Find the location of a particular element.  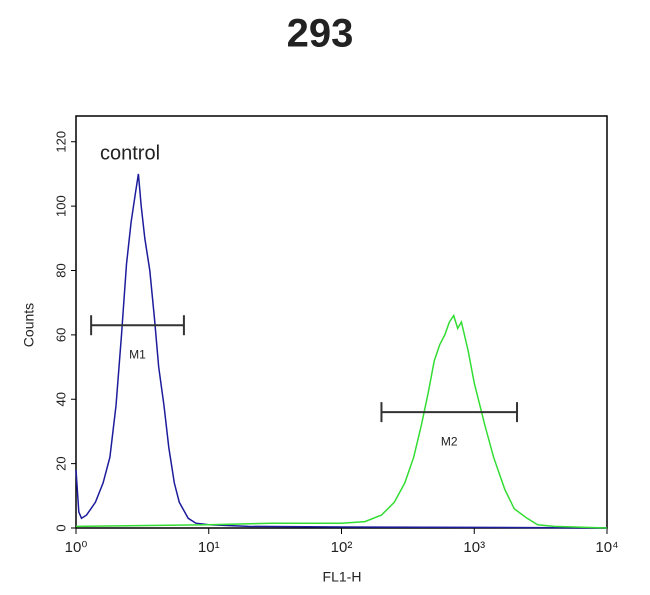

x-tick-label: 10⁴ is located at coordinates (606, 547).